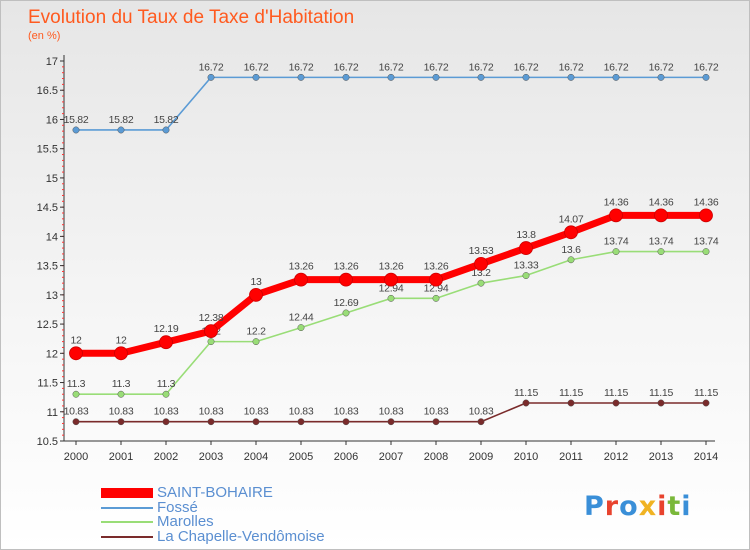 The image size is (750, 550). I want to click on legend-item: Marolles, so click(213, 521).